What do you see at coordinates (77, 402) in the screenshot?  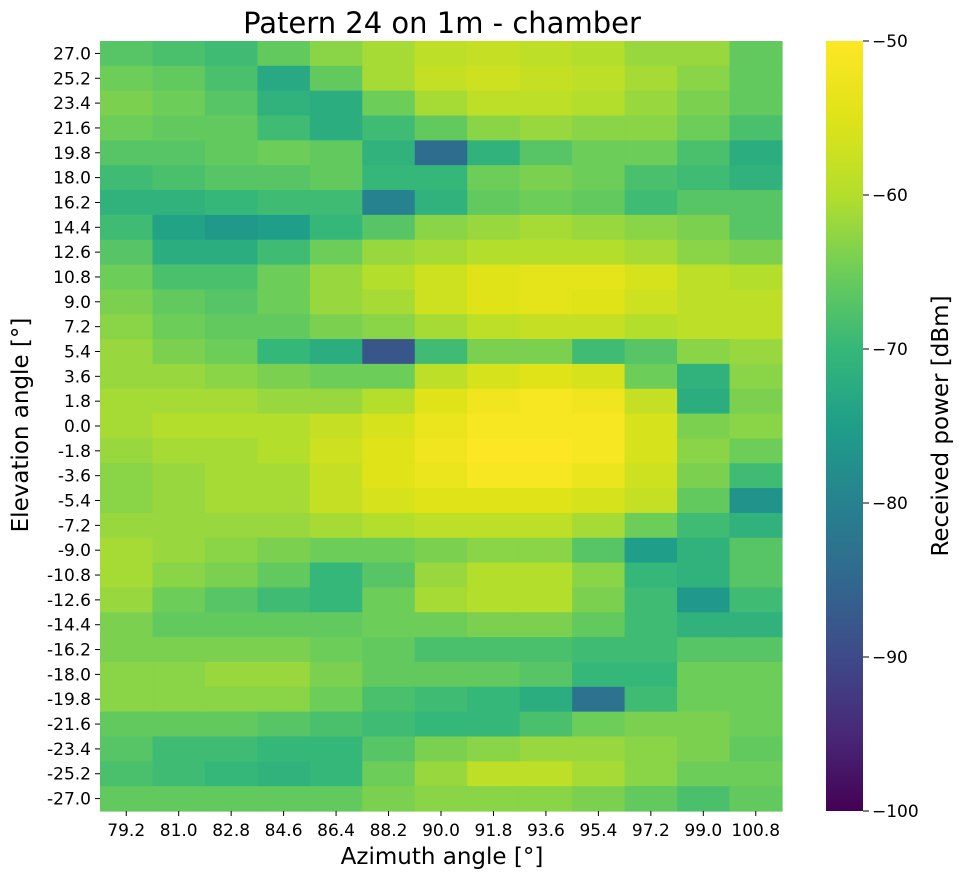 I see `y-tick-label: 1.8` at bounding box center [77, 402].